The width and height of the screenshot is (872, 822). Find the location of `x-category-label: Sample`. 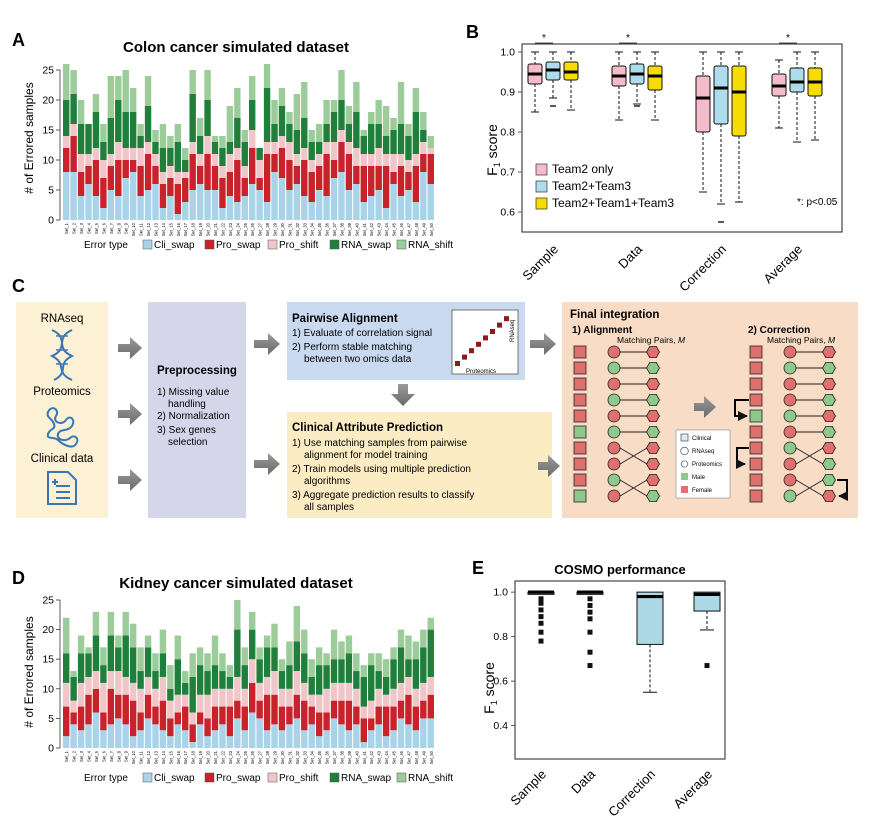

x-category-label: Sample is located at coordinates (528, 788).